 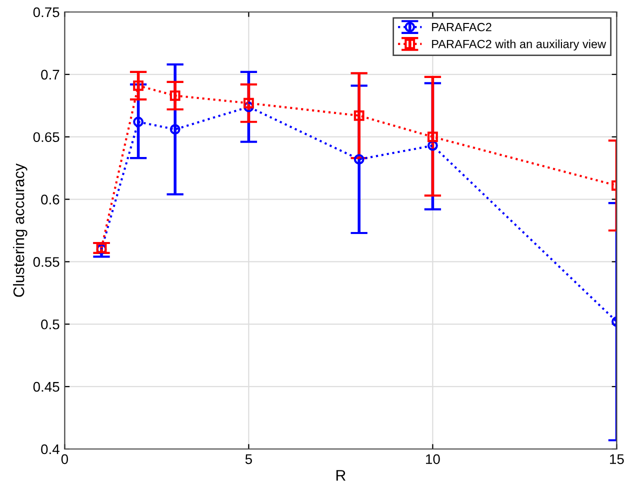 What do you see at coordinates (20, 230) in the screenshot?
I see `y-axis-title: Clustering accuracy` at bounding box center [20, 230].